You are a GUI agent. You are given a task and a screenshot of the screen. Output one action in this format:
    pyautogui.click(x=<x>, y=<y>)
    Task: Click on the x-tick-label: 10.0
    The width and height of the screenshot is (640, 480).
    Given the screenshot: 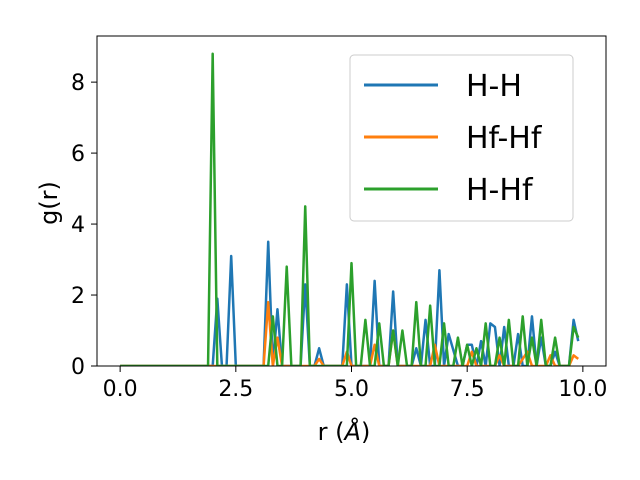 What is the action you would take?
    pyautogui.click(x=582, y=389)
    